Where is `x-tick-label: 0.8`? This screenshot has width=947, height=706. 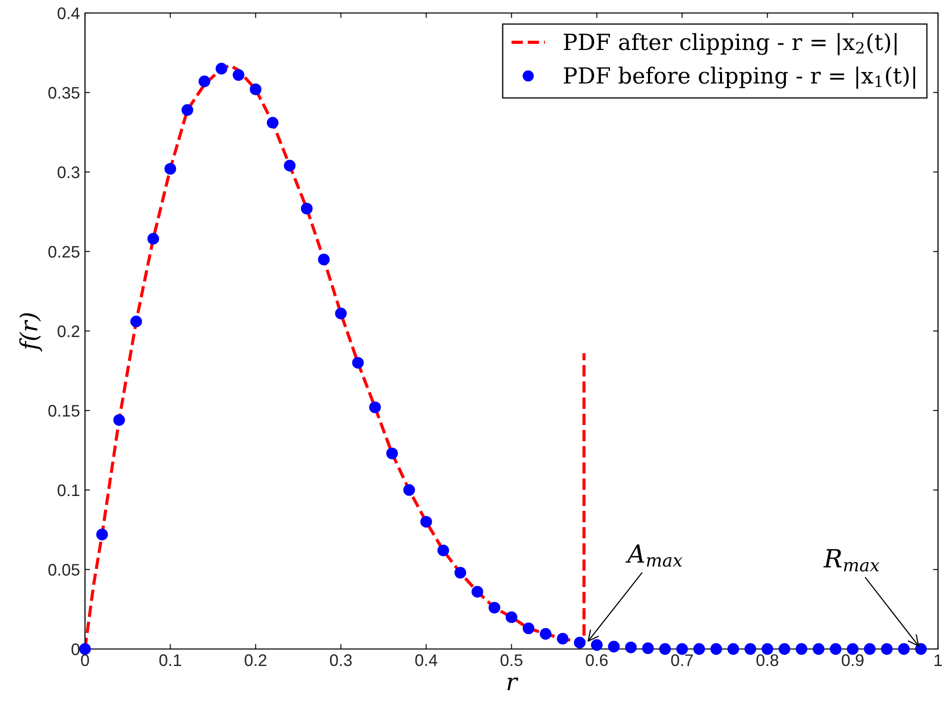
x-tick-label: 0.8 is located at coordinates (767, 660).